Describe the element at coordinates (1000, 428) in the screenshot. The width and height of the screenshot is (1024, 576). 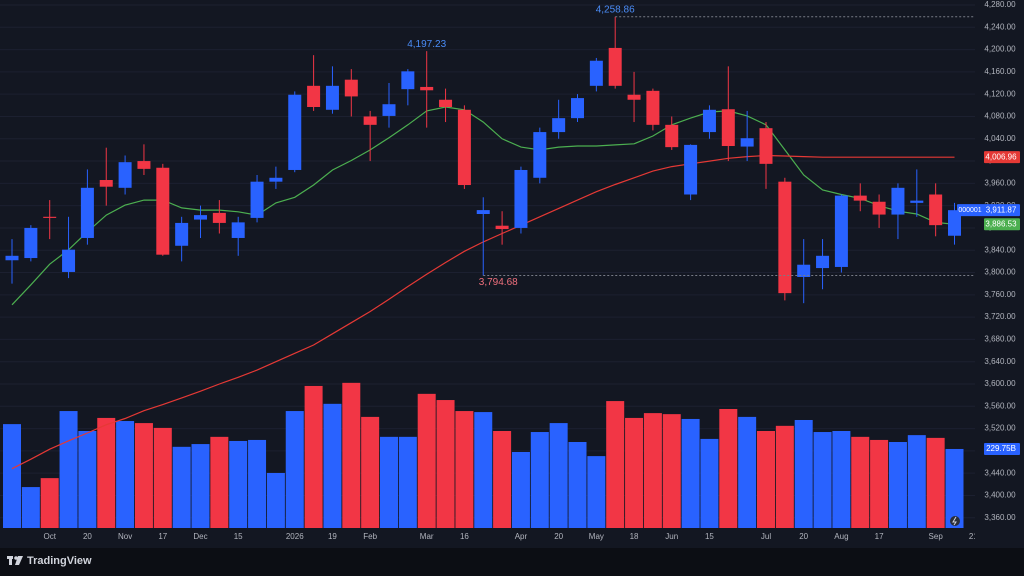
I see `y-tick-label: 3,520.00` at that location.